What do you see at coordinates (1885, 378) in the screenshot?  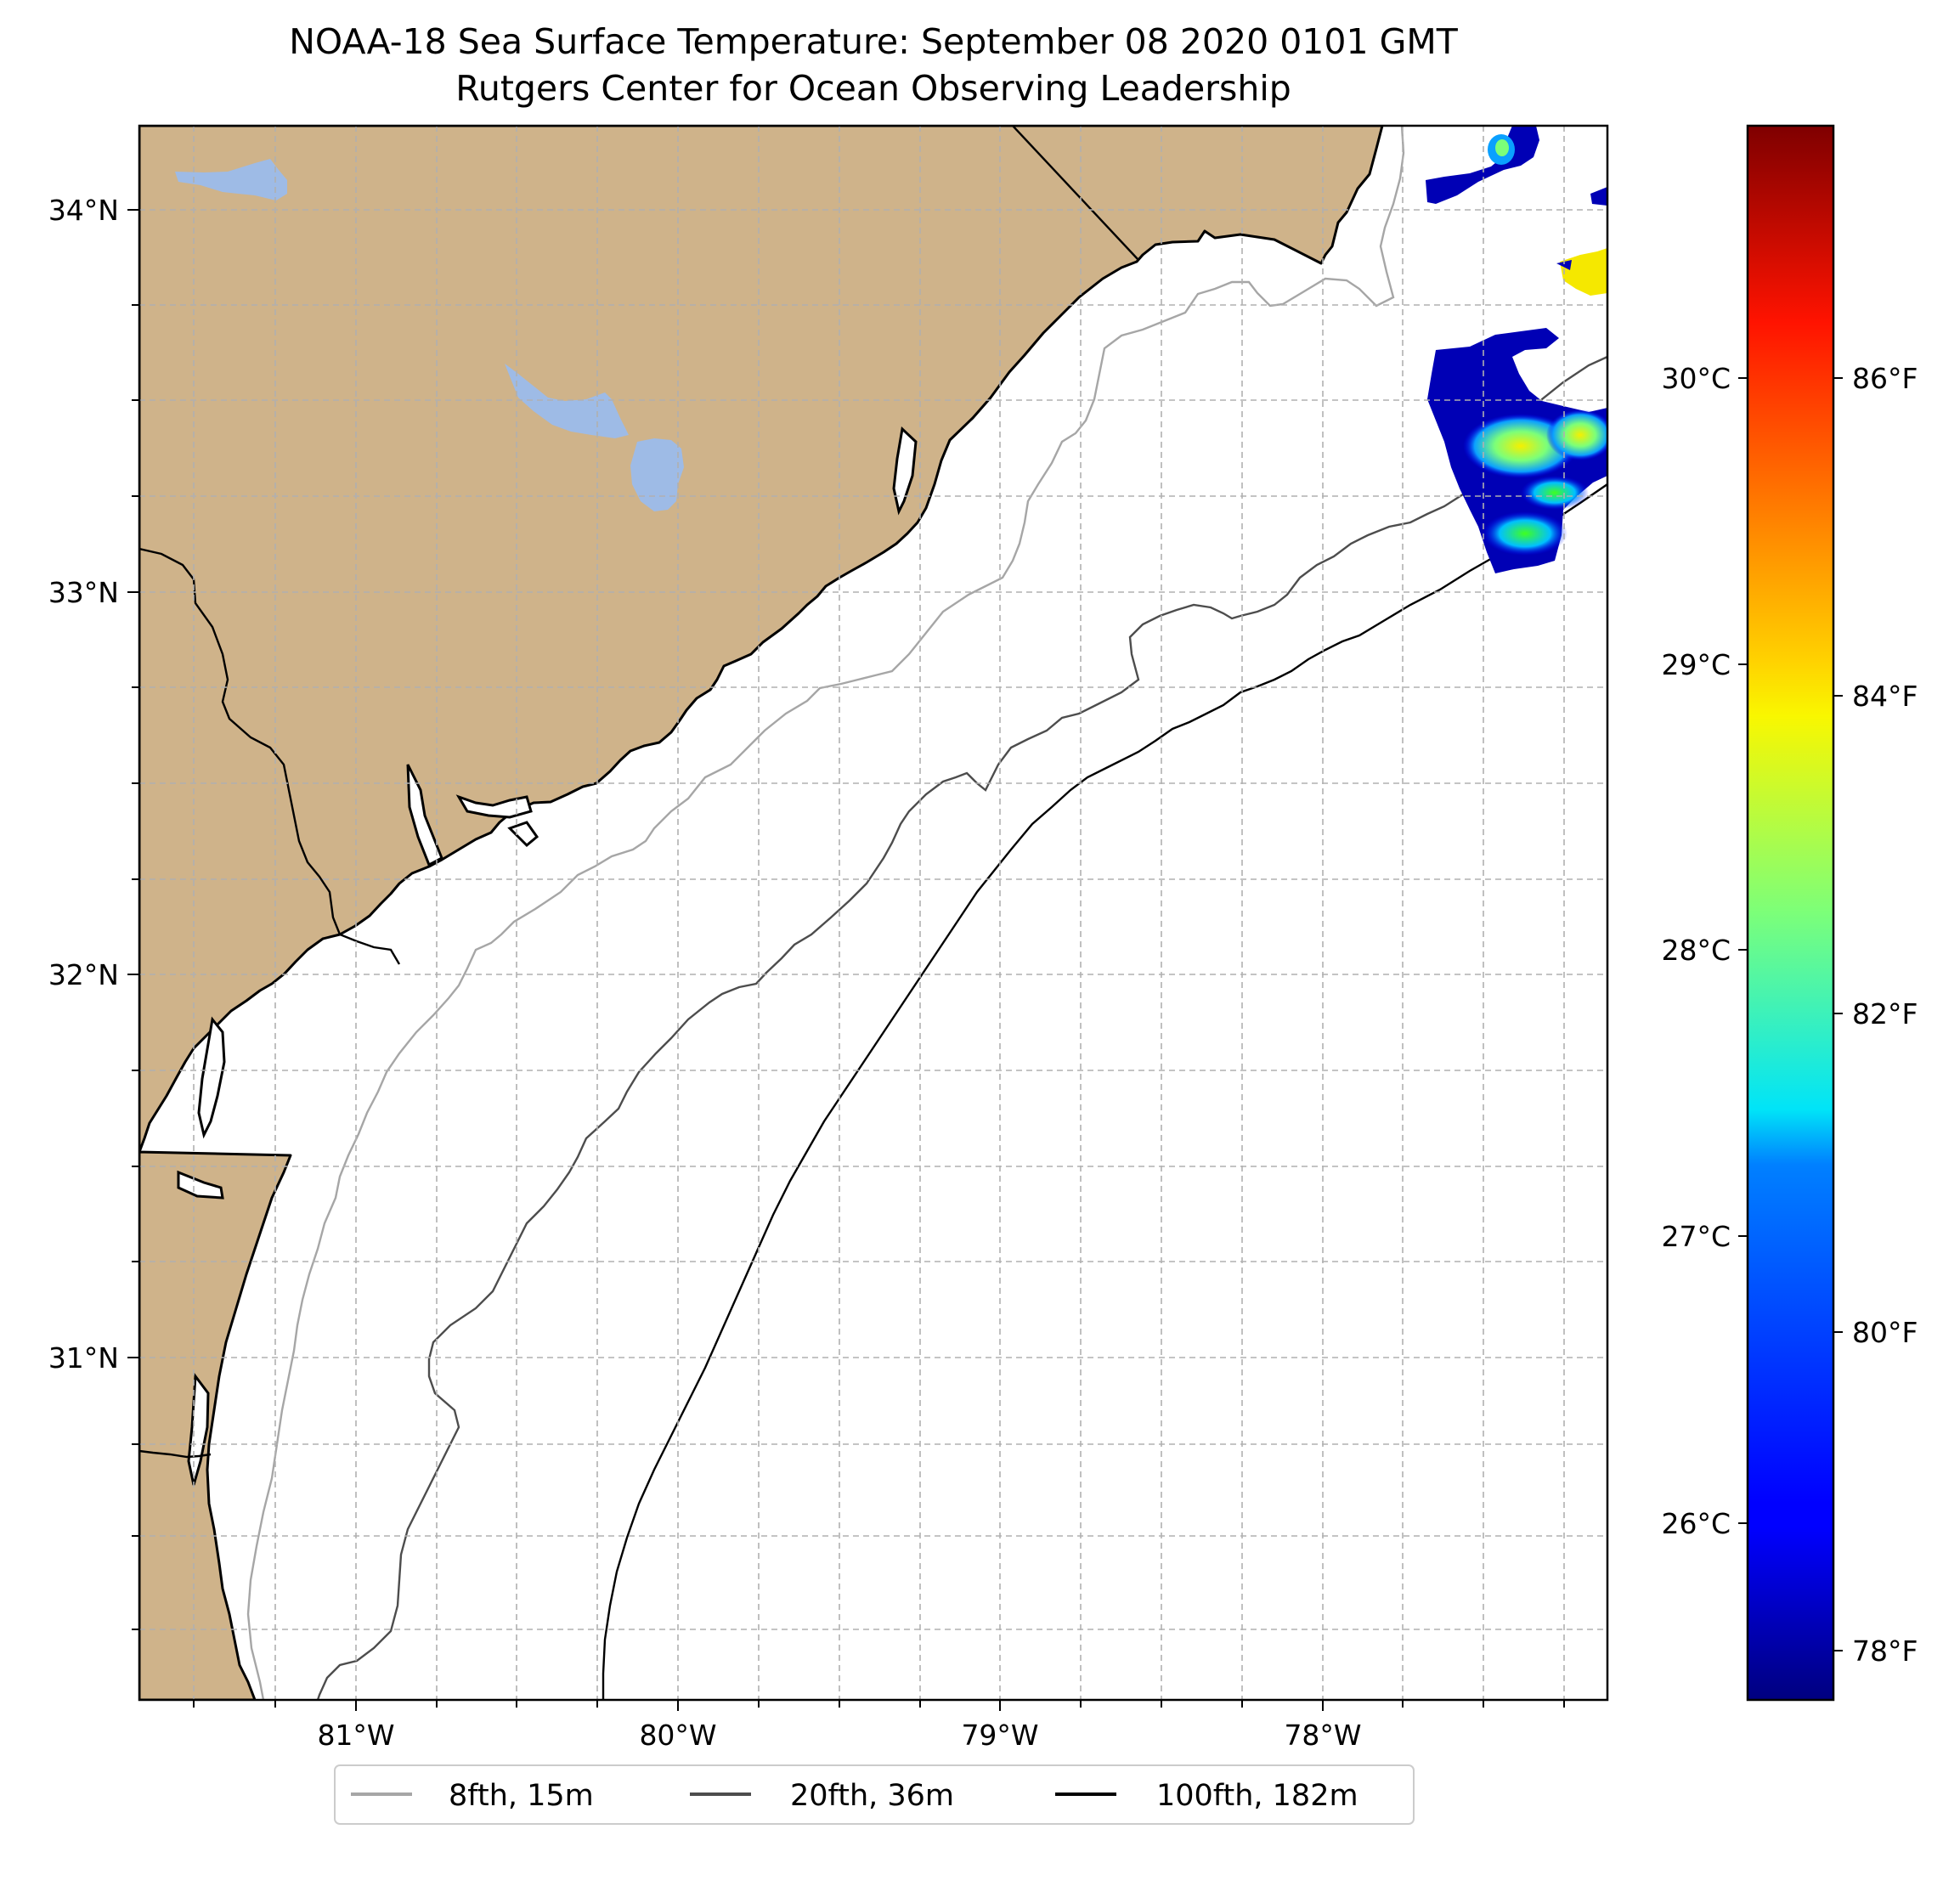 I see `colorbar-fahrenheit-86: 86°F` at bounding box center [1885, 378].